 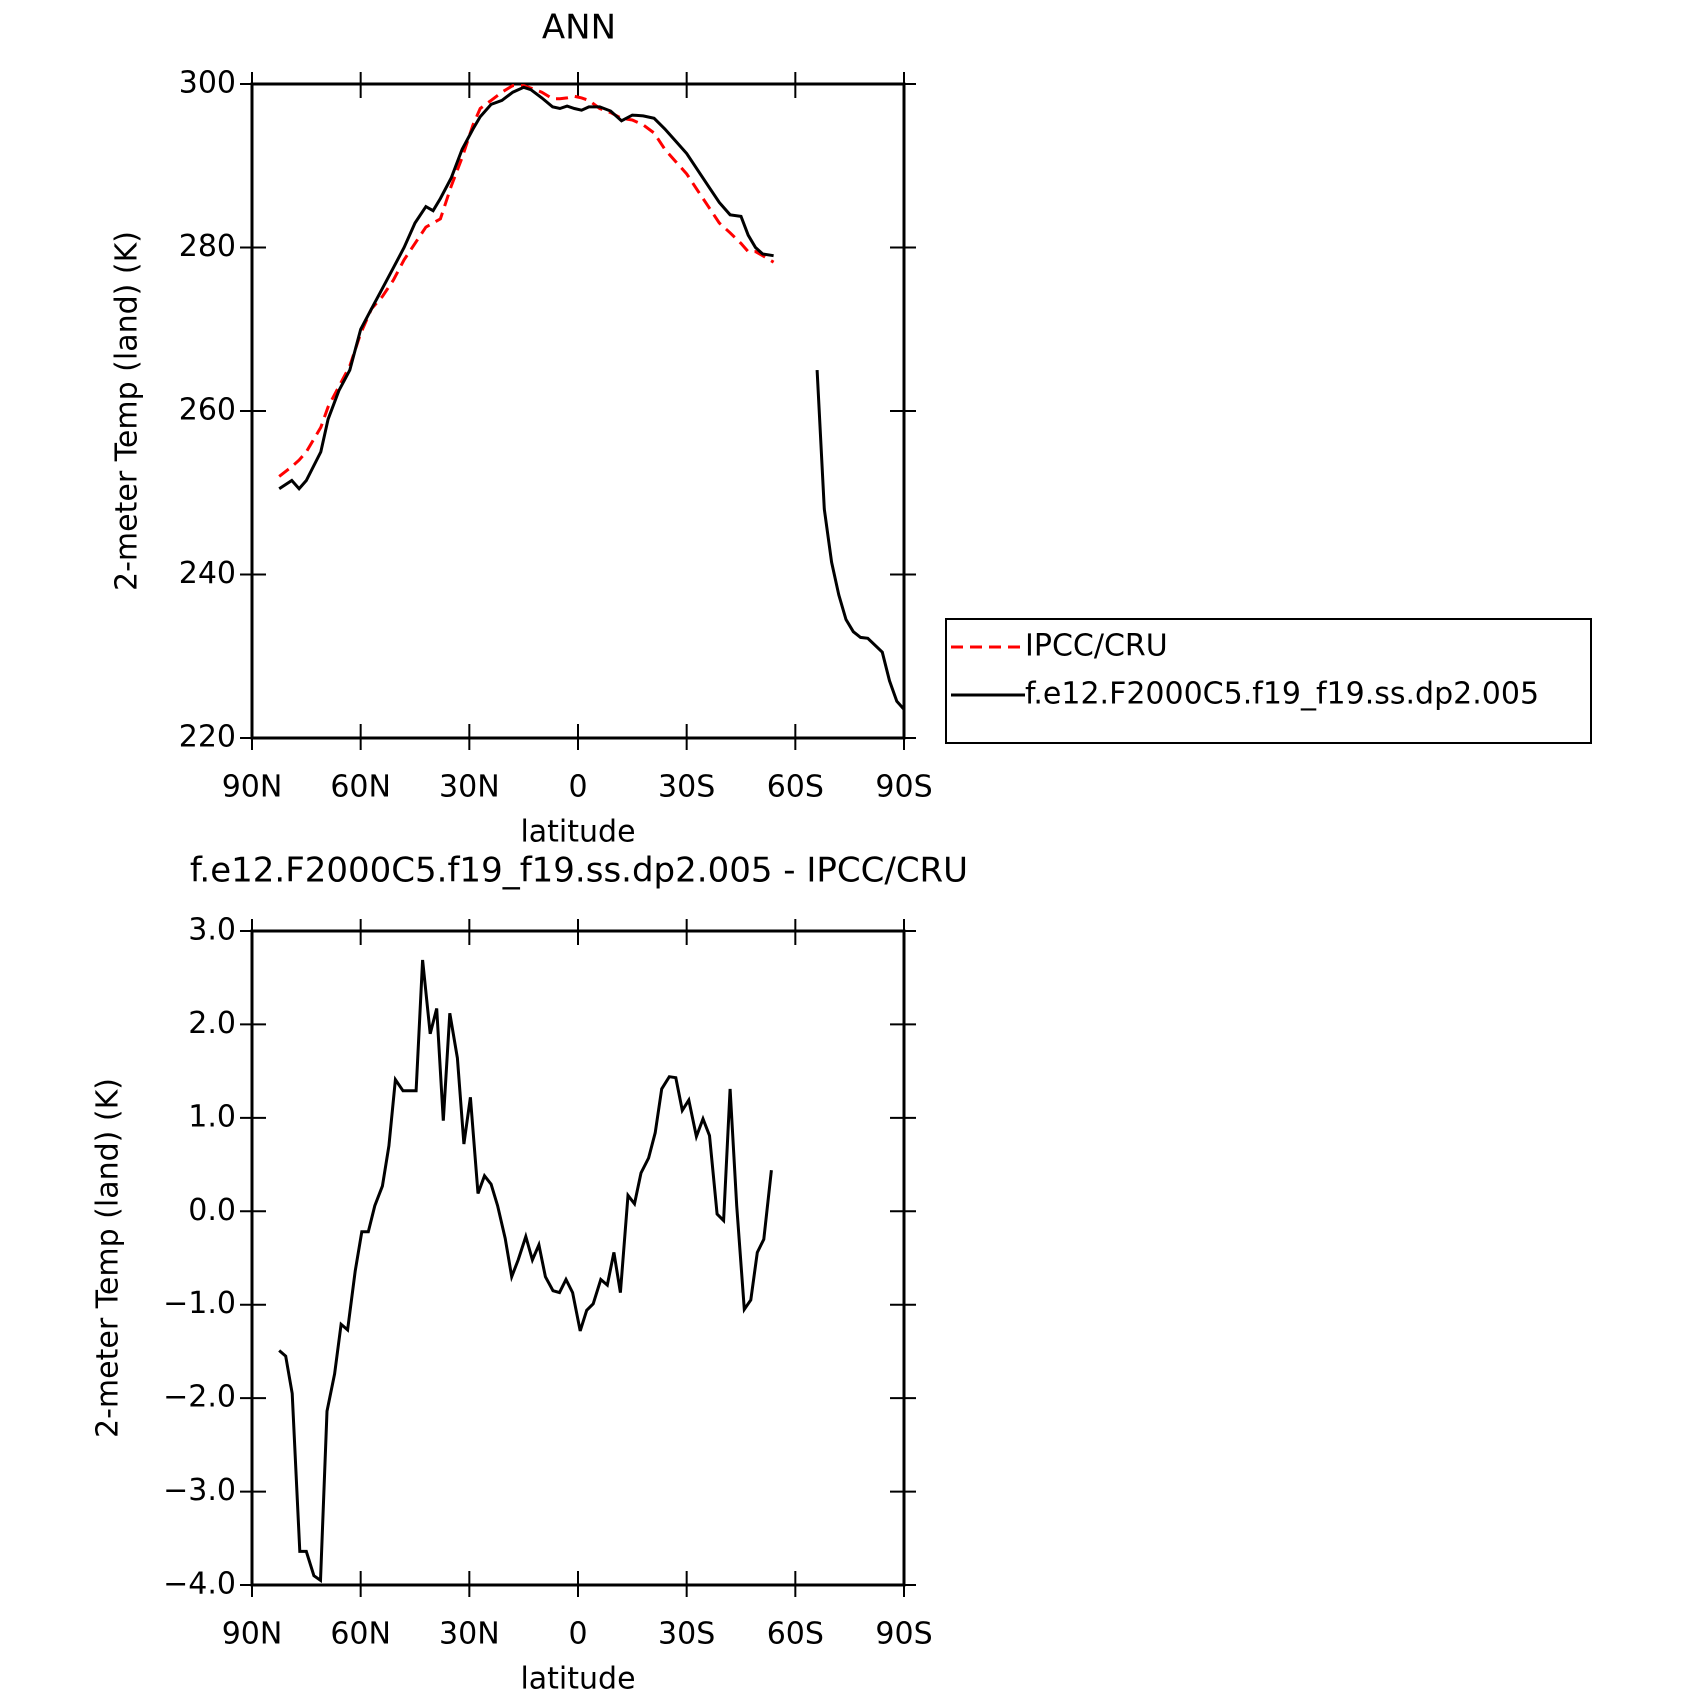 I want to click on y-tick-label: 240, so click(x=207, y=573).